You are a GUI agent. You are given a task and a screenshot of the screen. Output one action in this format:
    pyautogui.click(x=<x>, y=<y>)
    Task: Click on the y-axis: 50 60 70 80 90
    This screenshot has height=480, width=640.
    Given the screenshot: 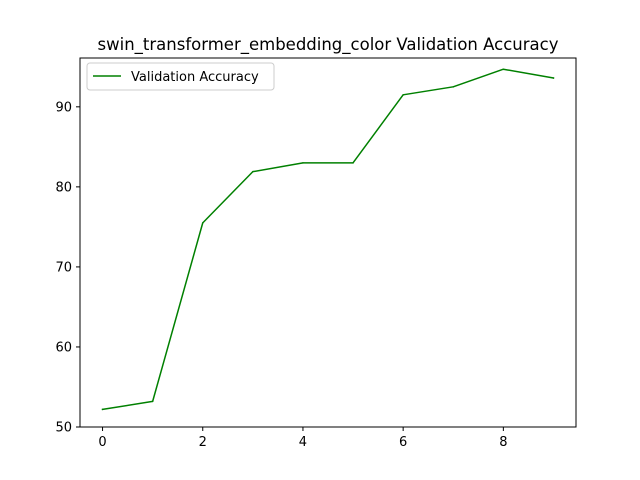 What is the action you would take?
    pyautogui.click(x=67, y=268)
    